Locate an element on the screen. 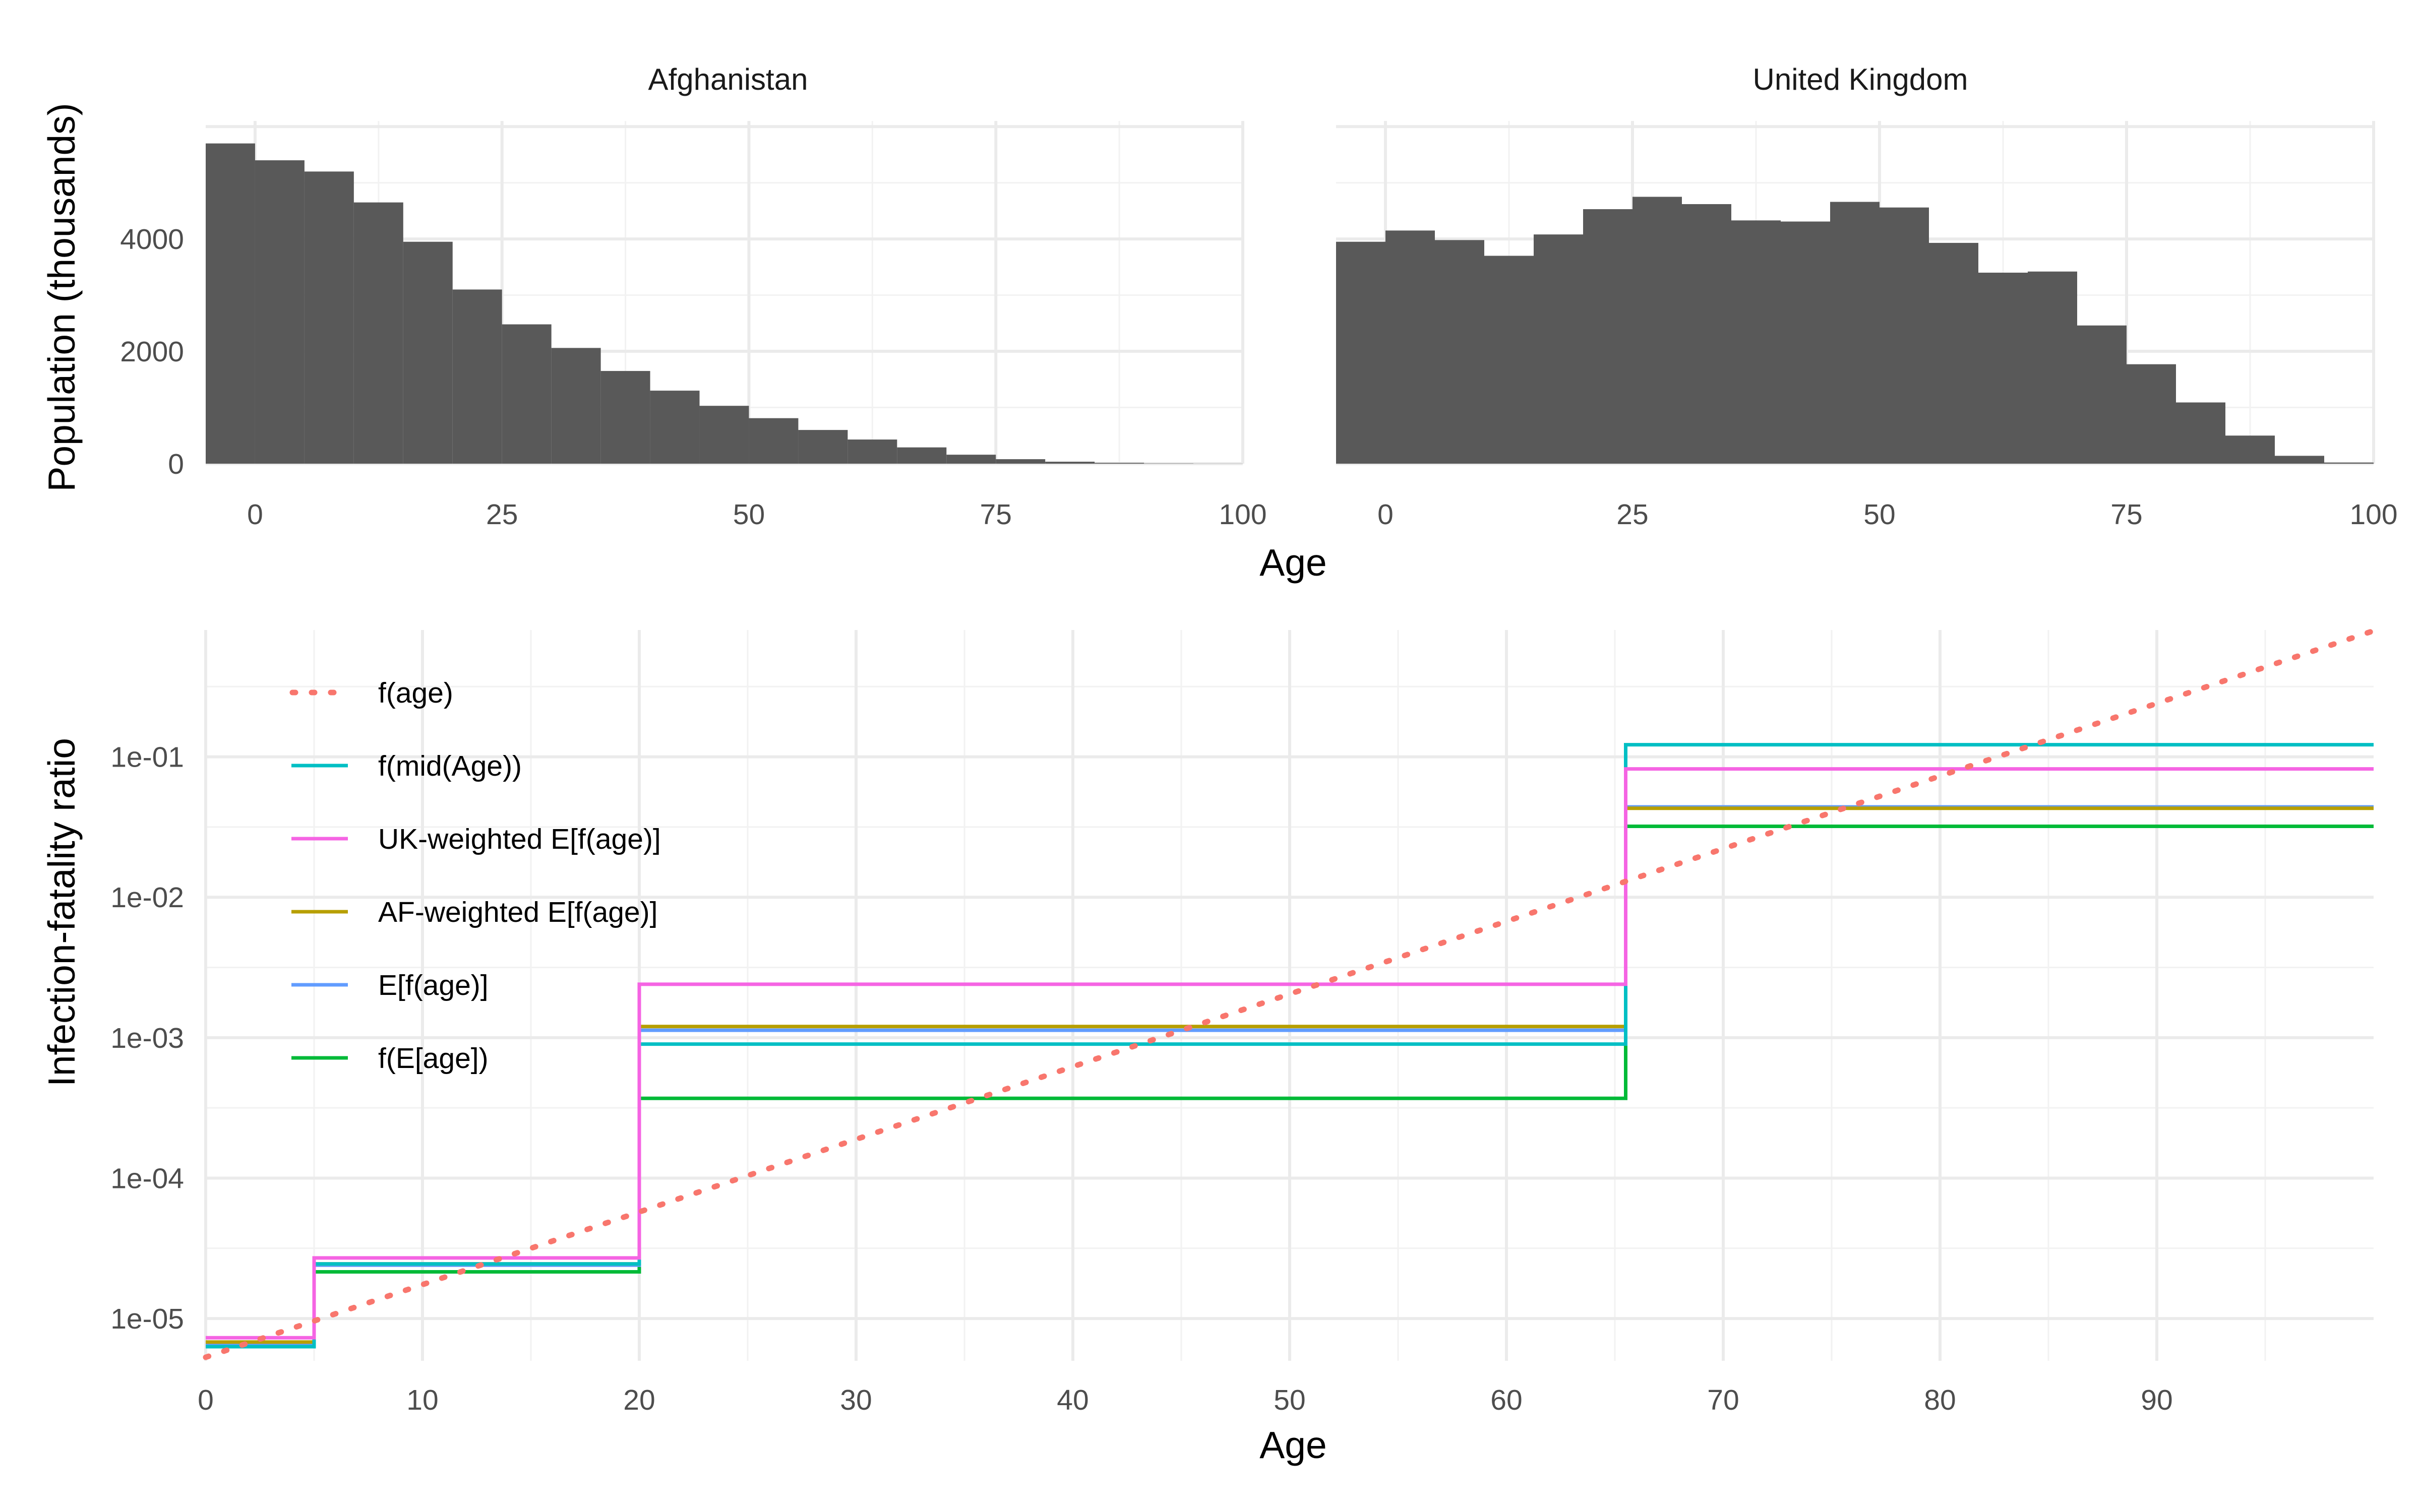 The image size is (2420, 1512). legend-label: f(E[age]) is located at coordinates (433, 1058).